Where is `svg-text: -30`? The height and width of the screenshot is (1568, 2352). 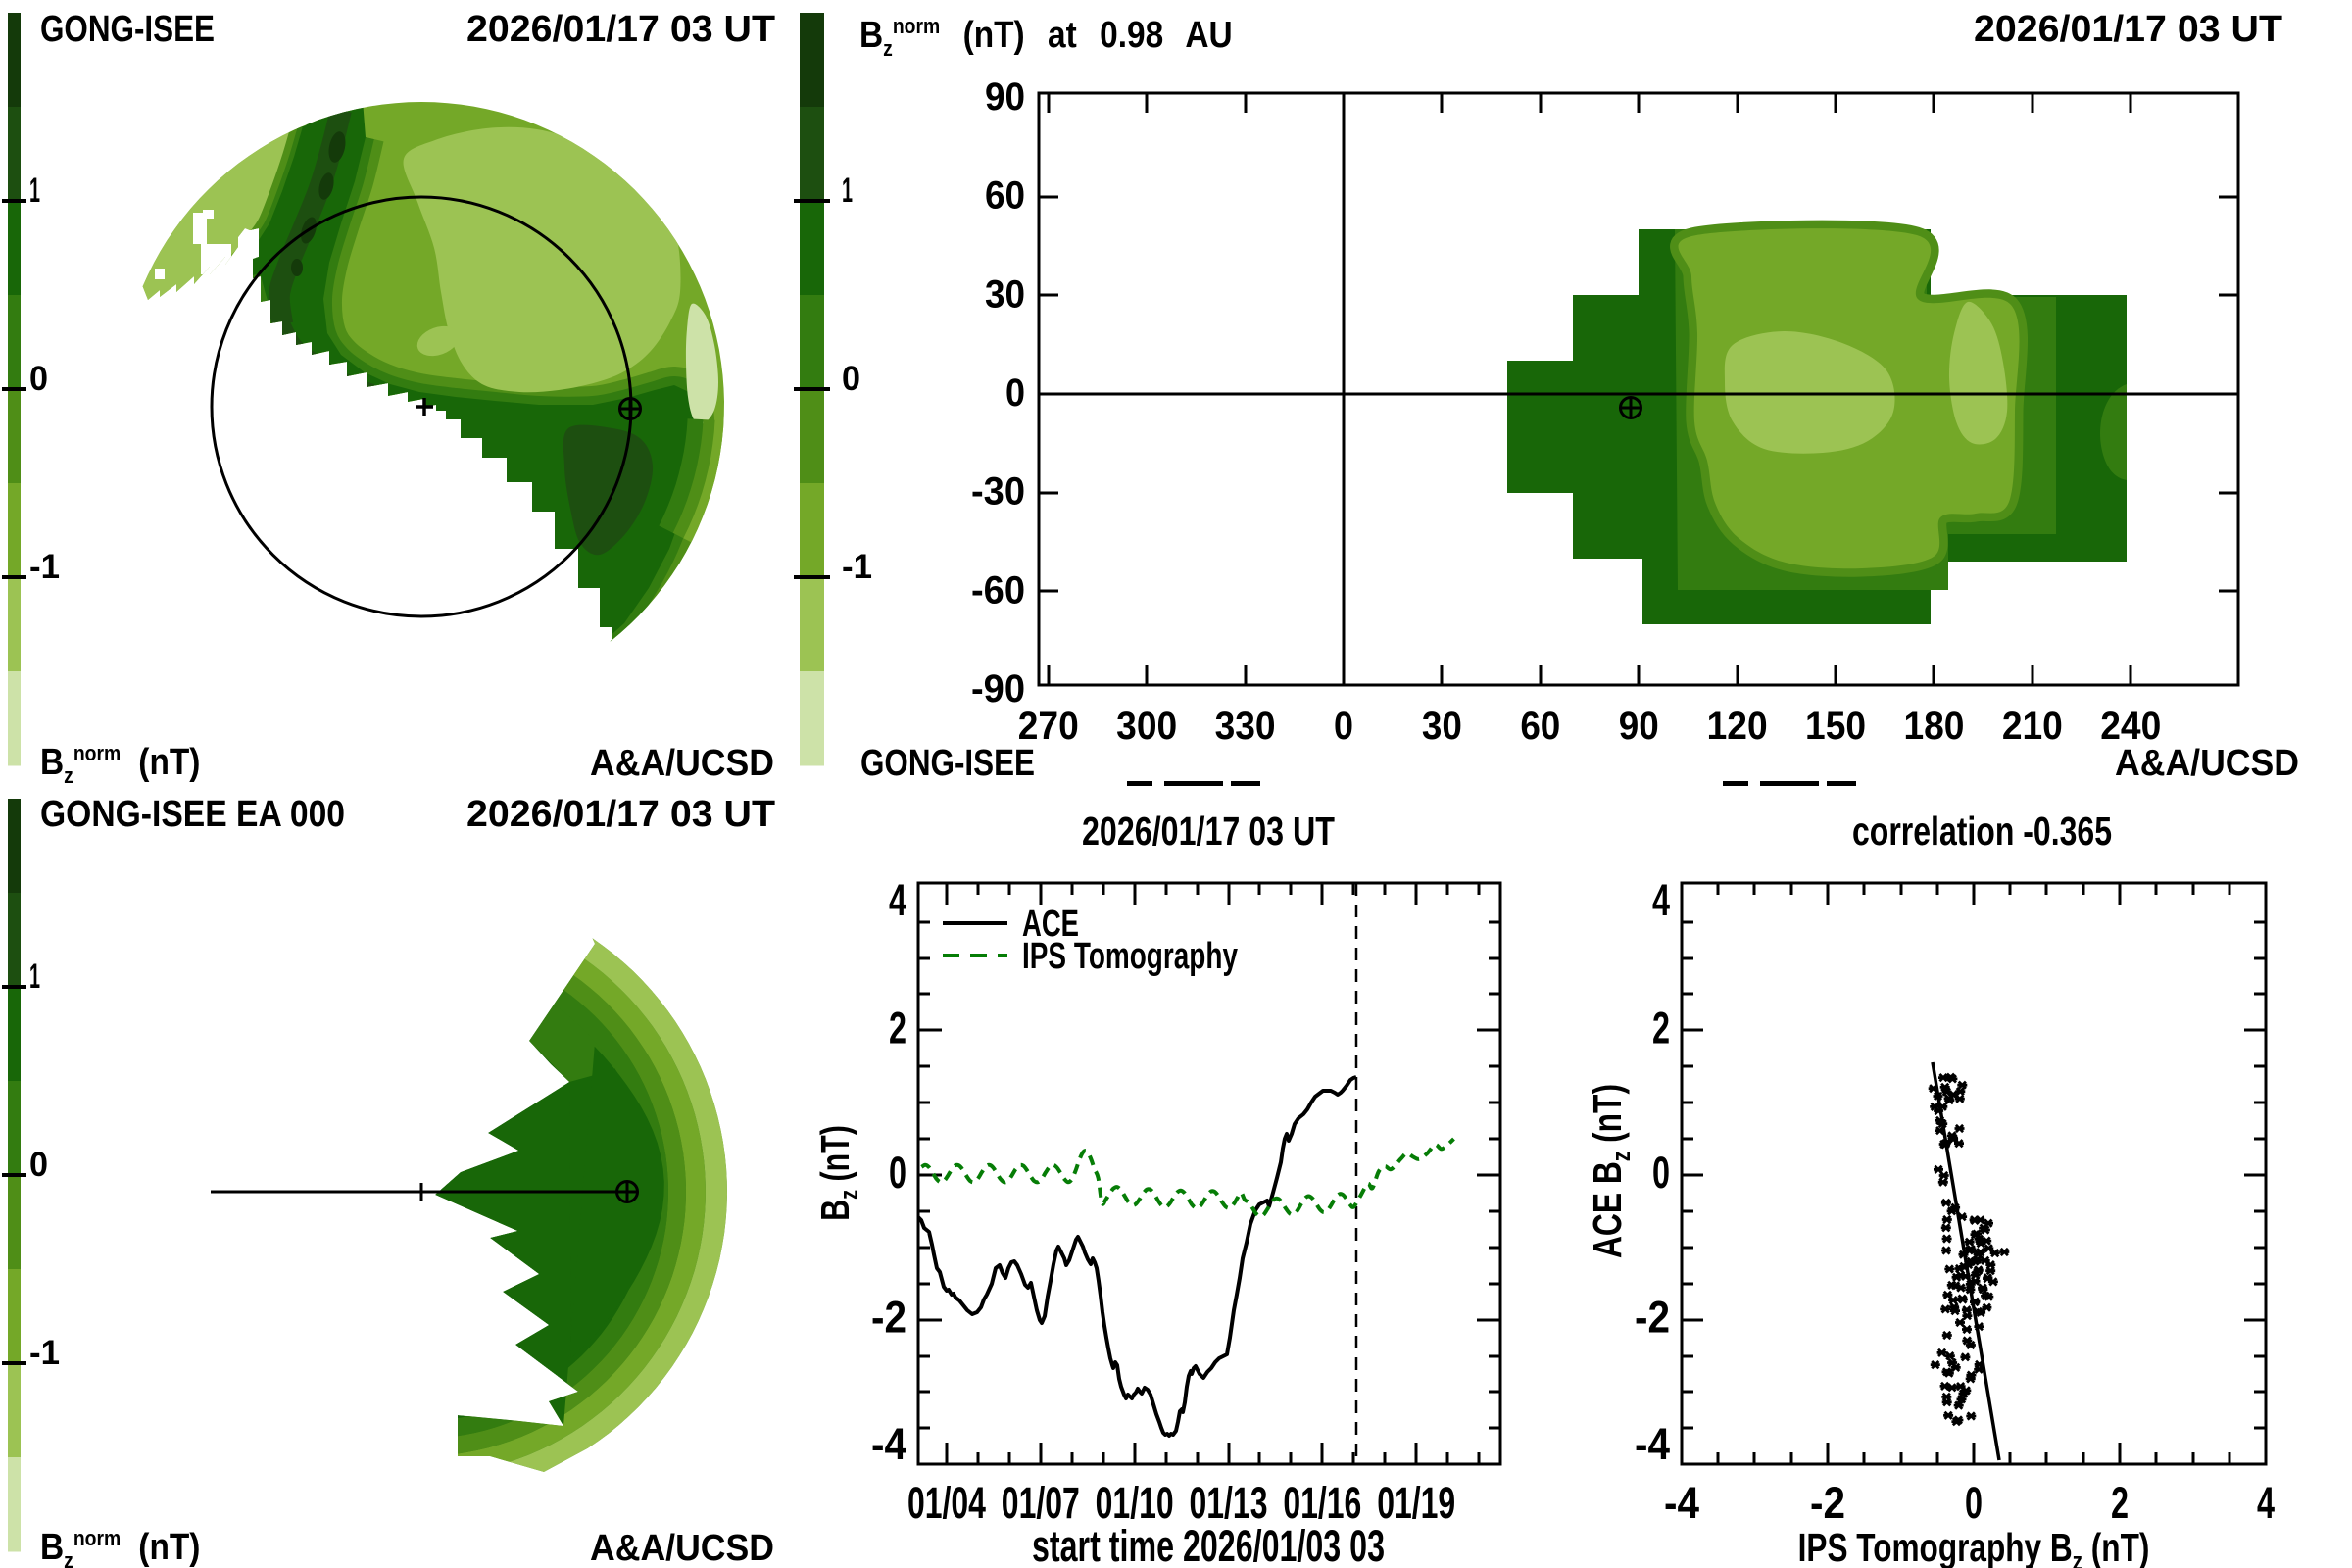 svg-text: -30 is located at coordinates (998, 492).